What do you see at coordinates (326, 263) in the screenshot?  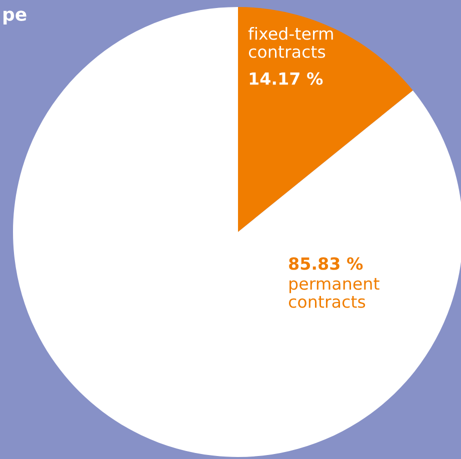 I see `data-label: 85.83 %` at bounding box center [326, 263].